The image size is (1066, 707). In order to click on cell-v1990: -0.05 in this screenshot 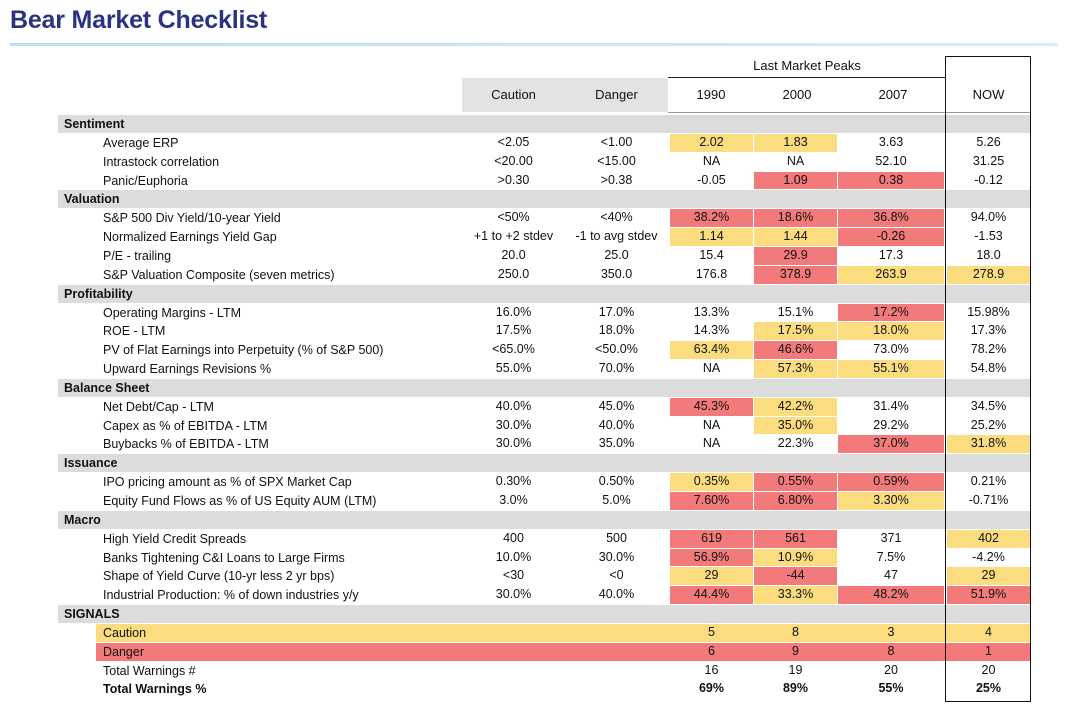, I will do `click(711, 179)`.